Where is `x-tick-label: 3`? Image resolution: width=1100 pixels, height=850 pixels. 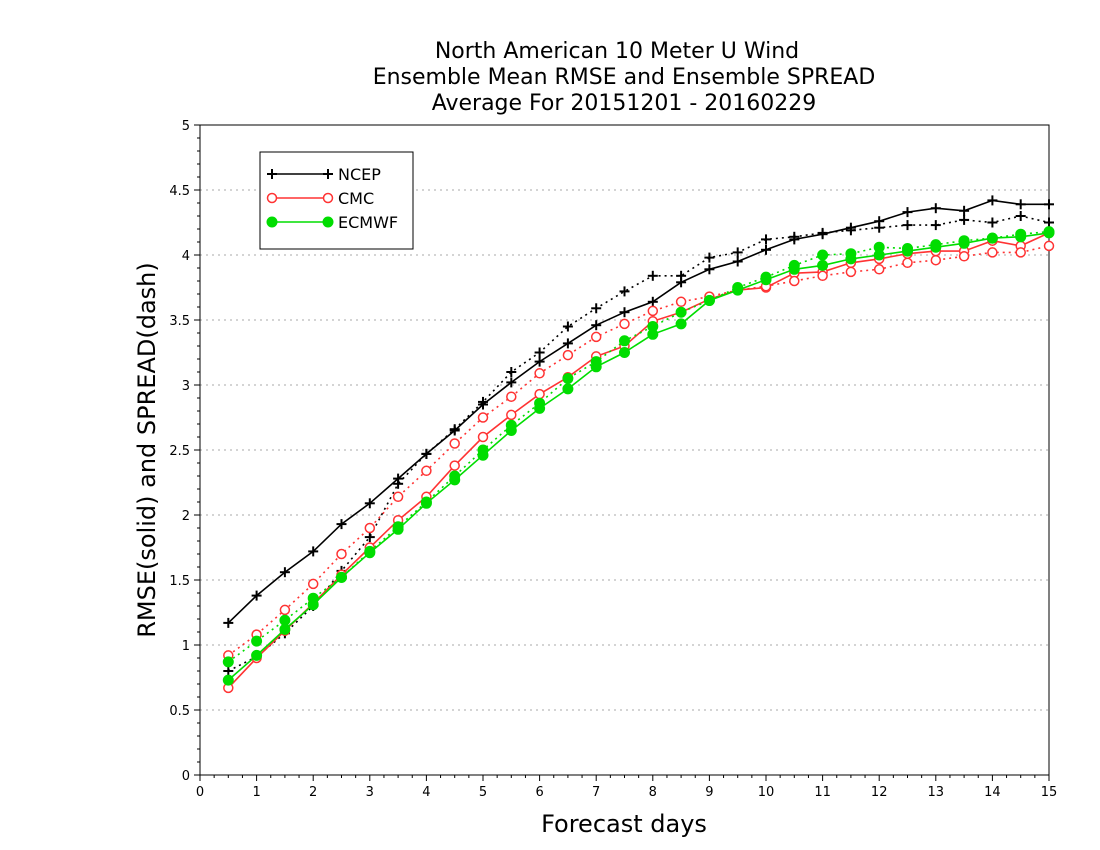 x-tick-label: 3 is located at coordinates (370, 792).